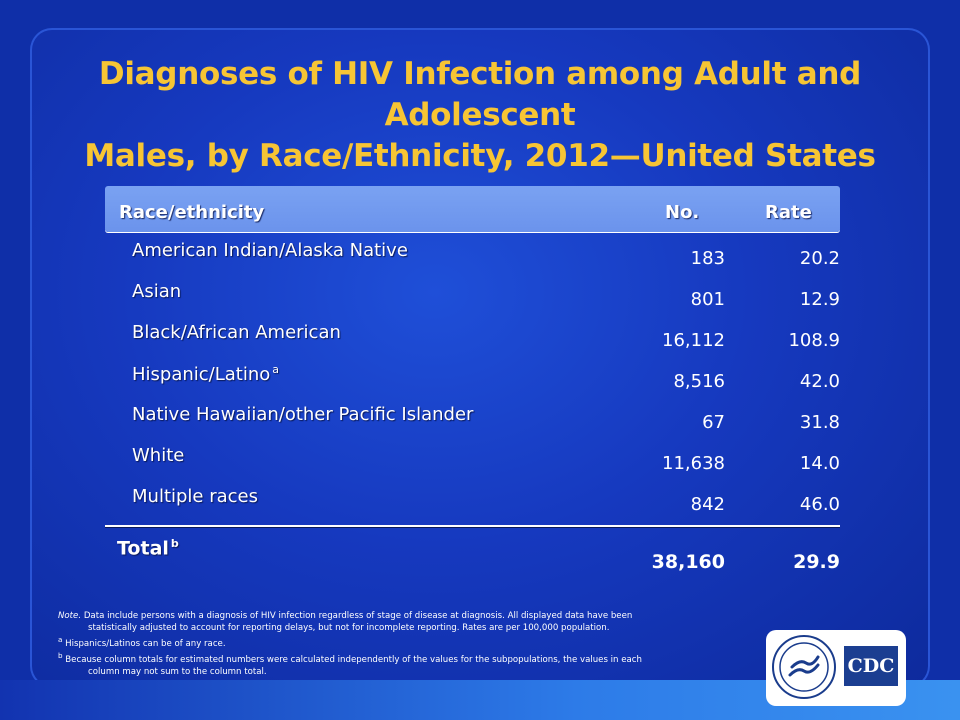 This screenshot has height=720, width=960. What do you see at coordinates (713, 422) in the screenshot?
I see `cell-no: 67` at bounding box center [713, 422].